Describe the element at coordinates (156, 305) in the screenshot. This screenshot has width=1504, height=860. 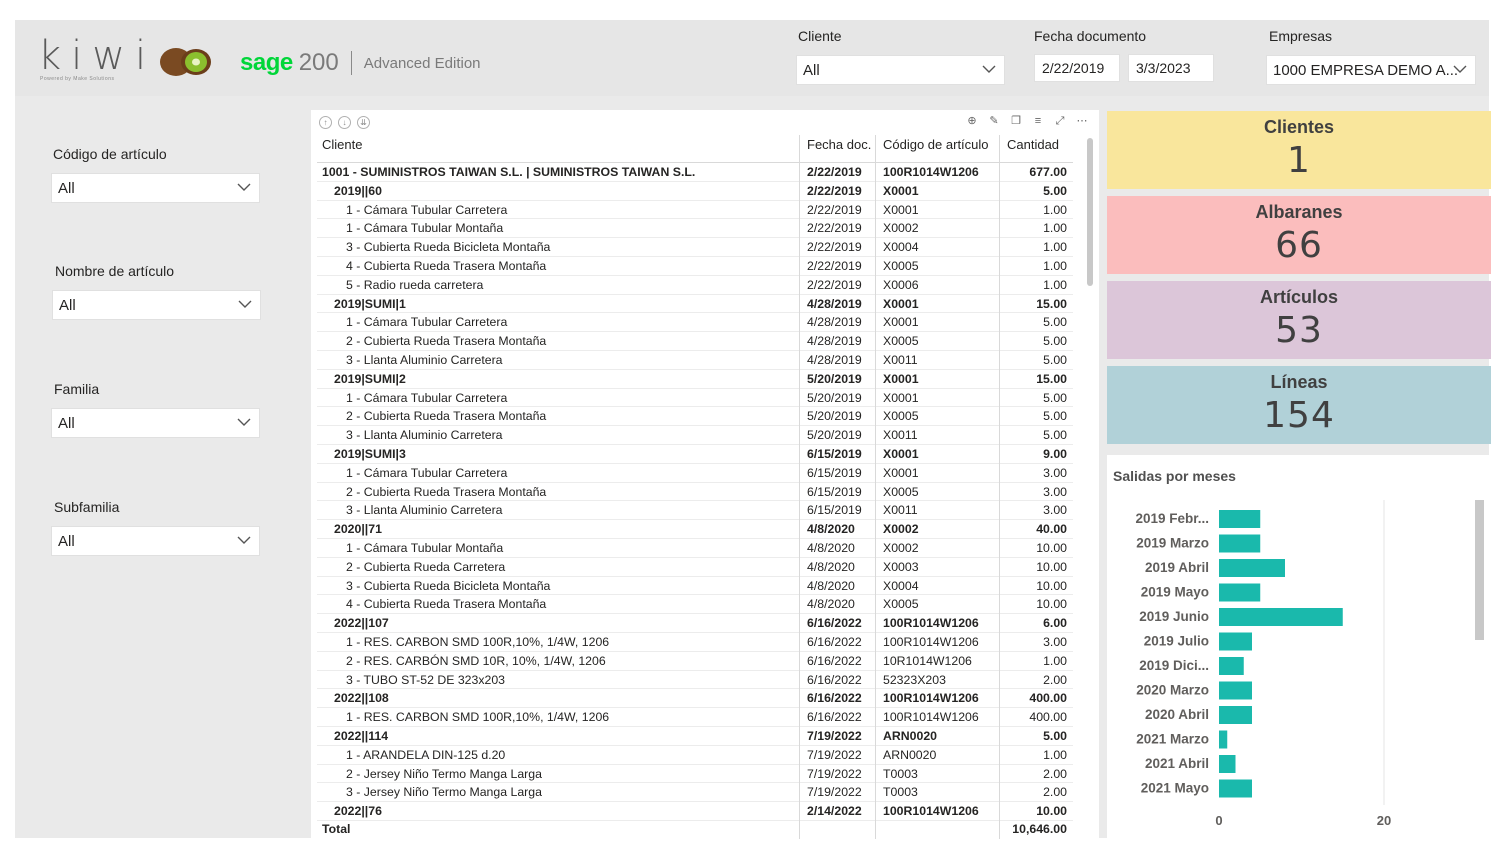
I see `nombre-articulo-dropdown: All` at that location.